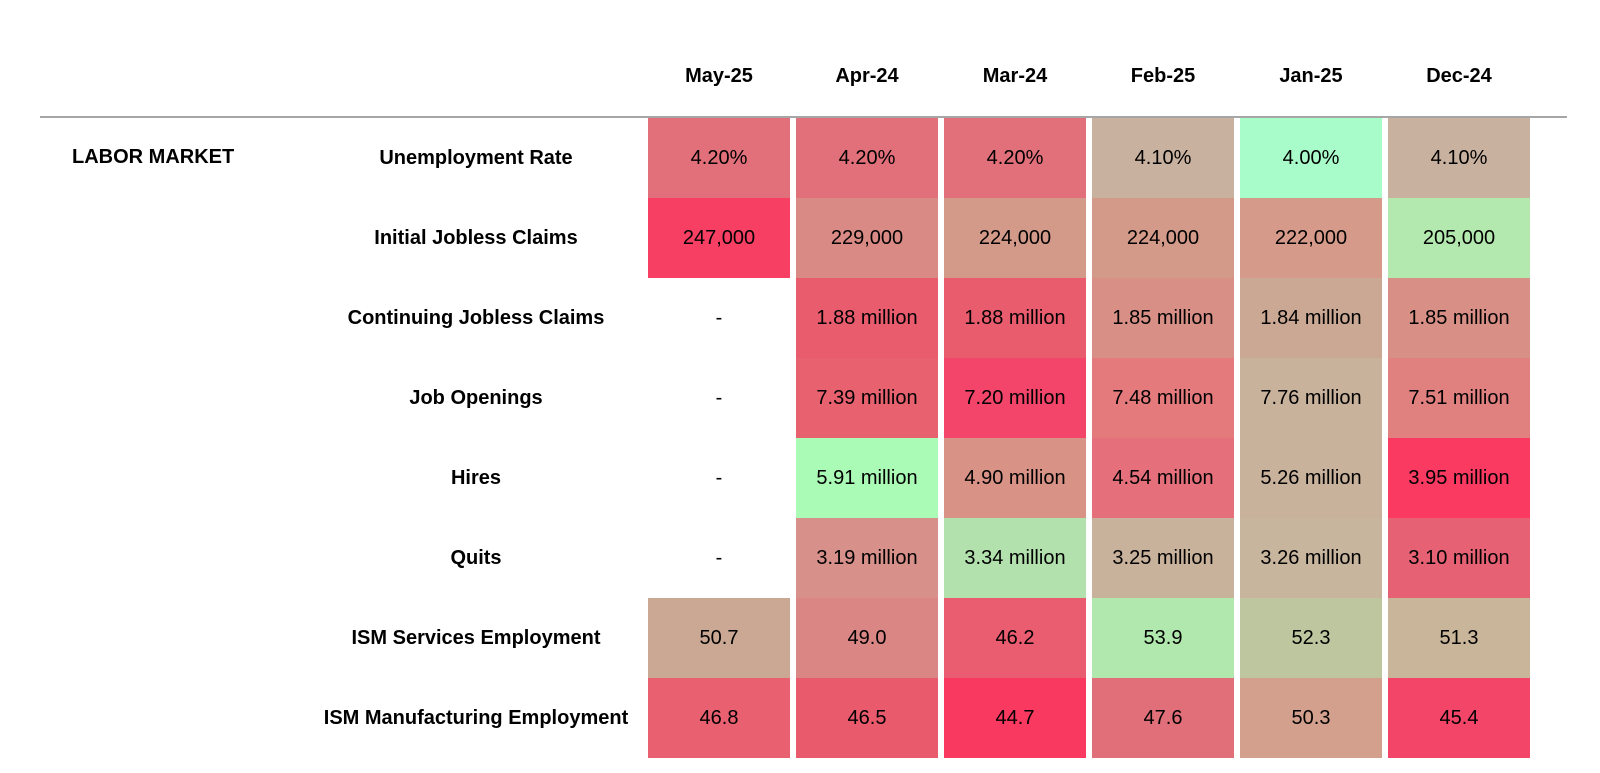 The height and width of the screenshot is (773, 1600). I want to click on table-cell: 45.4, so click(1459, 718).